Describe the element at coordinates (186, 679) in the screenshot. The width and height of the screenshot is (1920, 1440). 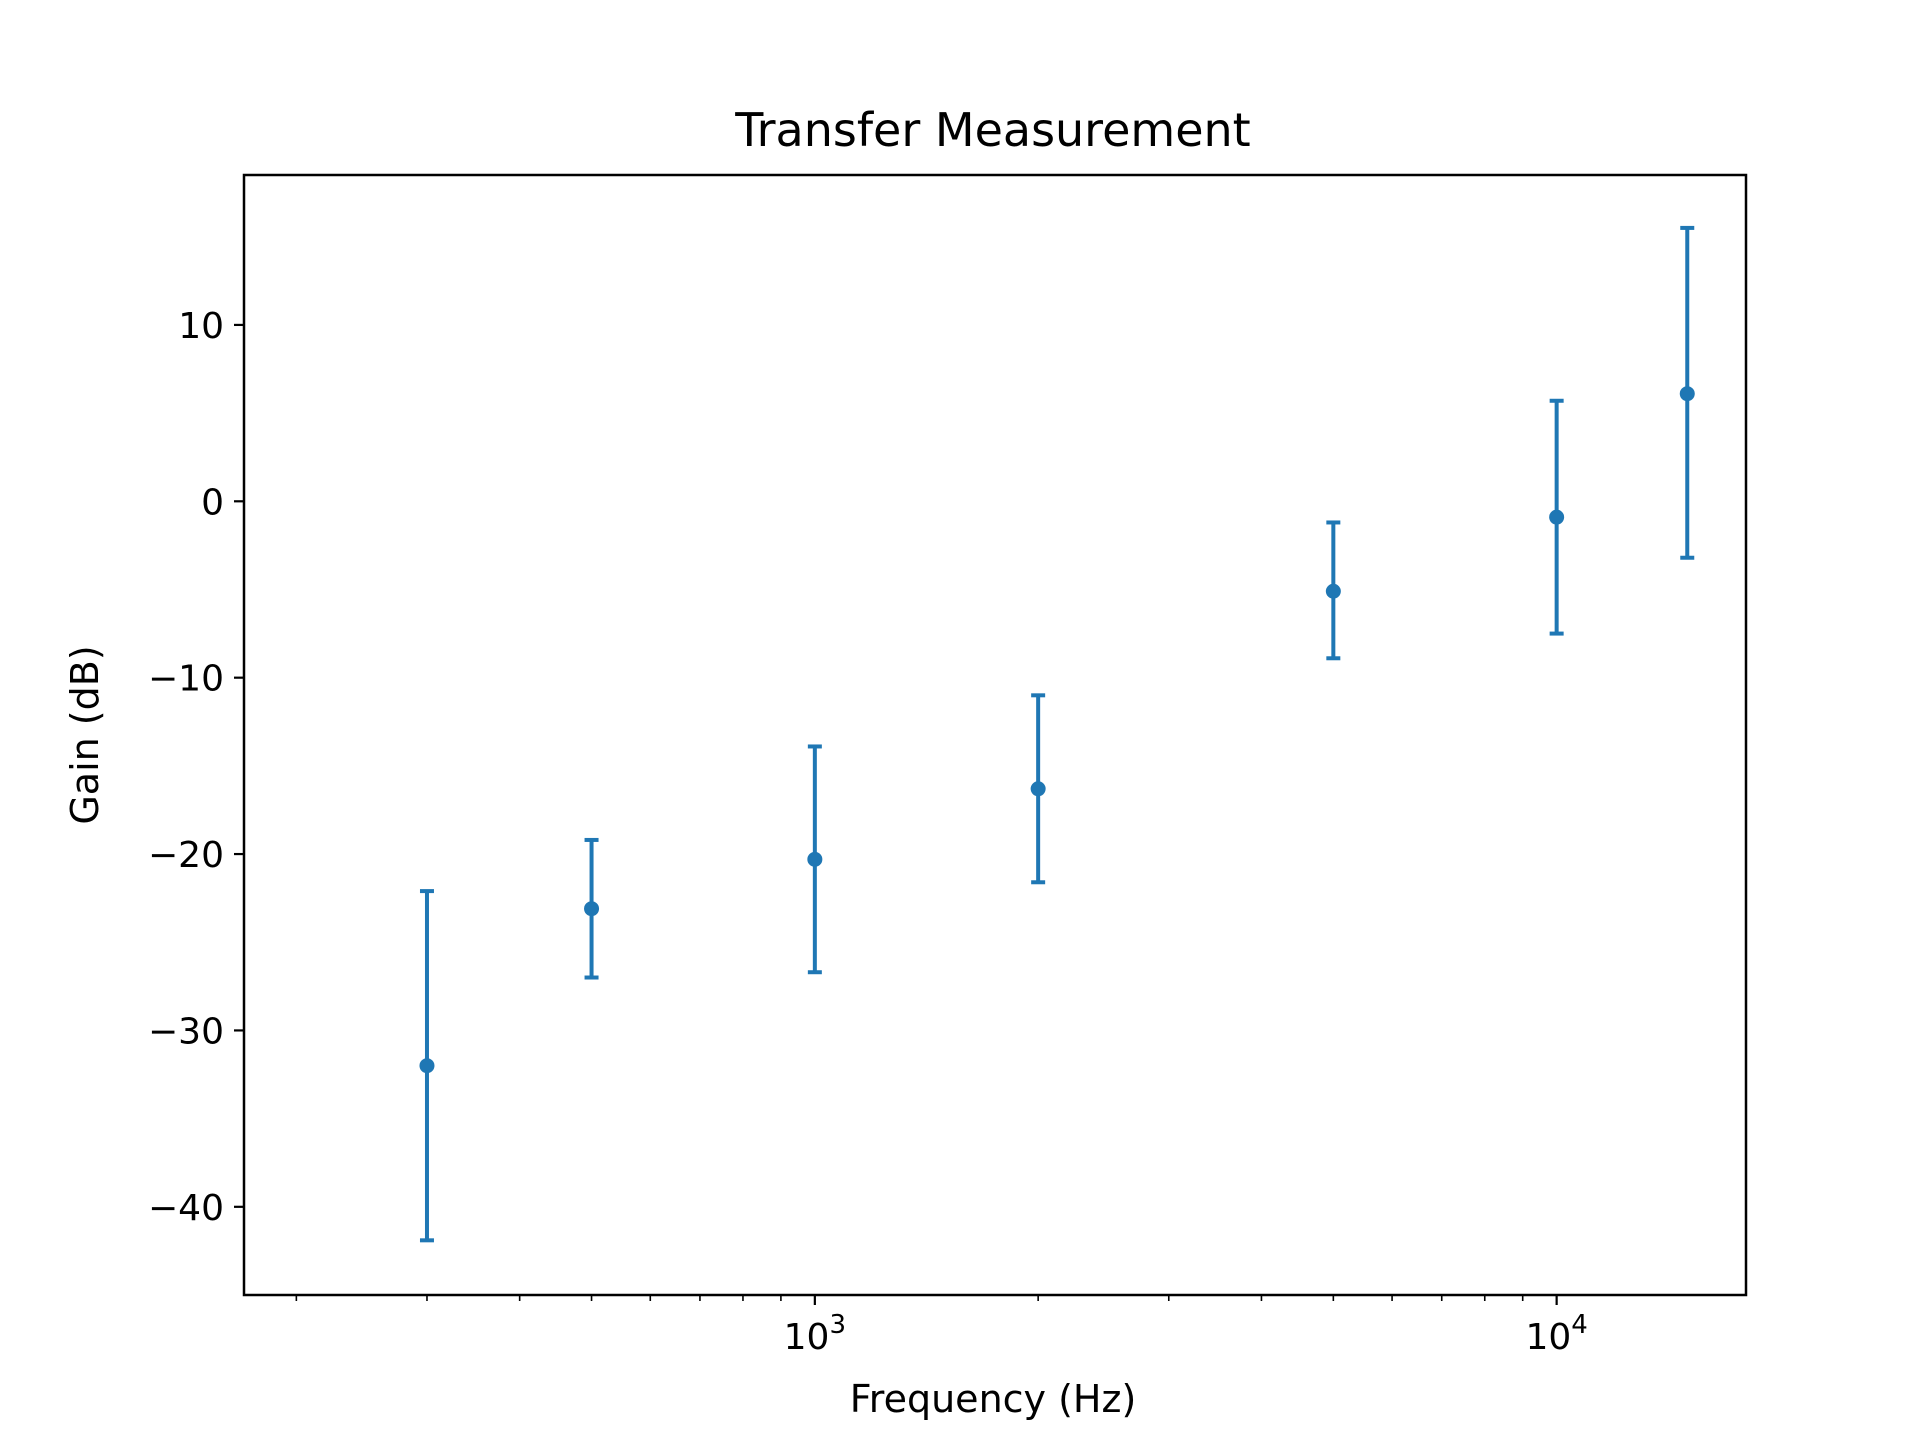
I see `y-tick-label: −10` at that location.